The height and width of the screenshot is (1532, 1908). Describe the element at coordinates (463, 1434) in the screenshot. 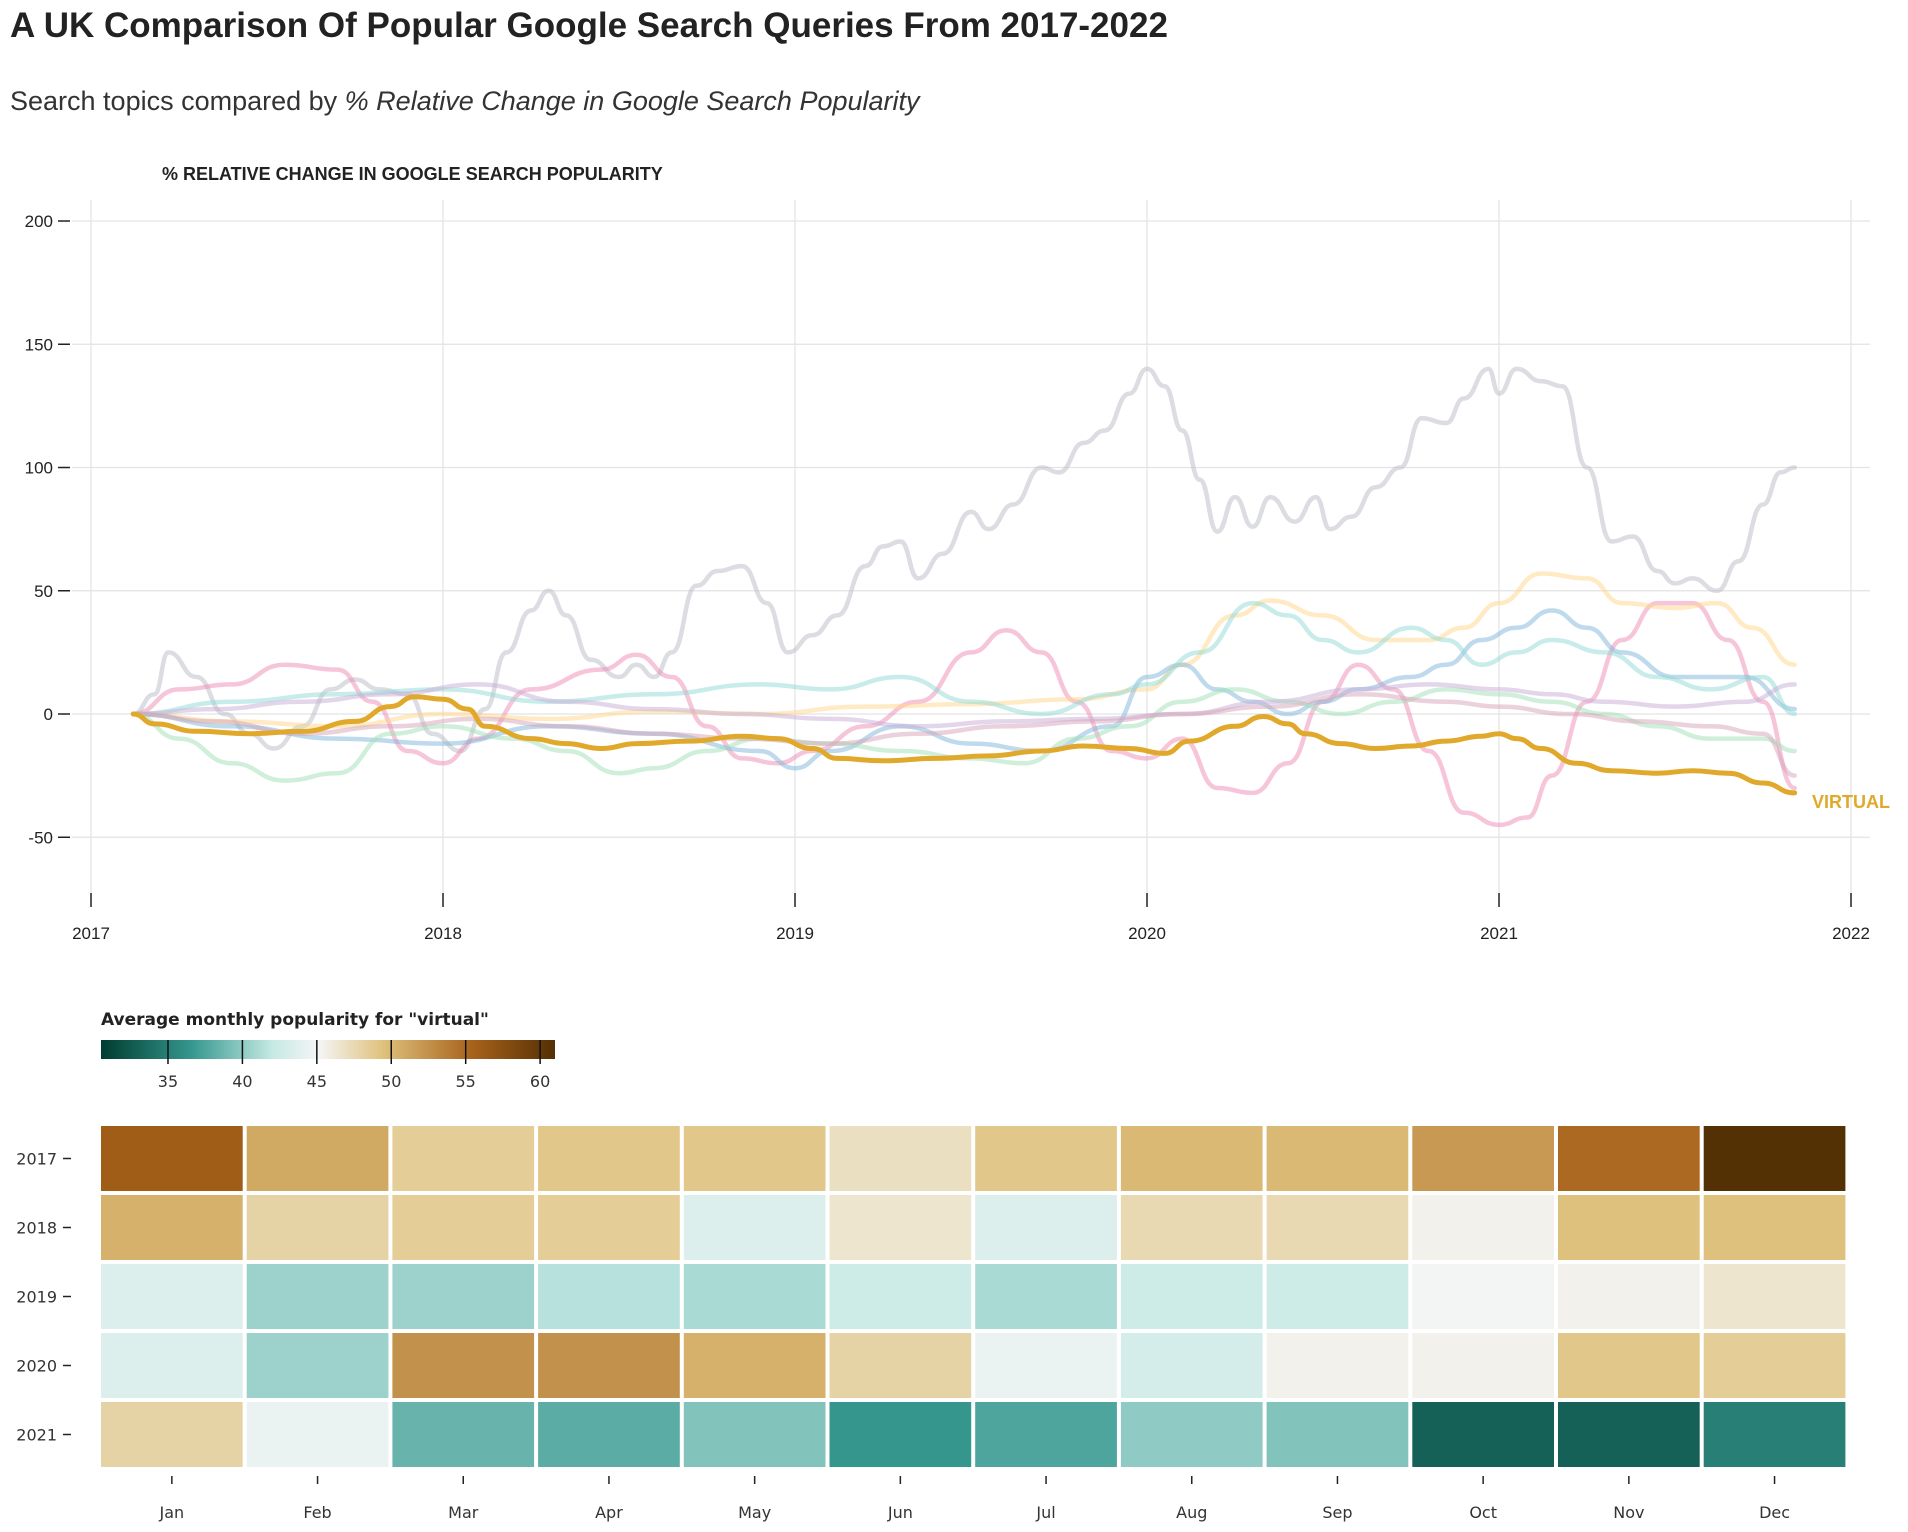

I see `heatmap-cell-2021-mar` at that location.